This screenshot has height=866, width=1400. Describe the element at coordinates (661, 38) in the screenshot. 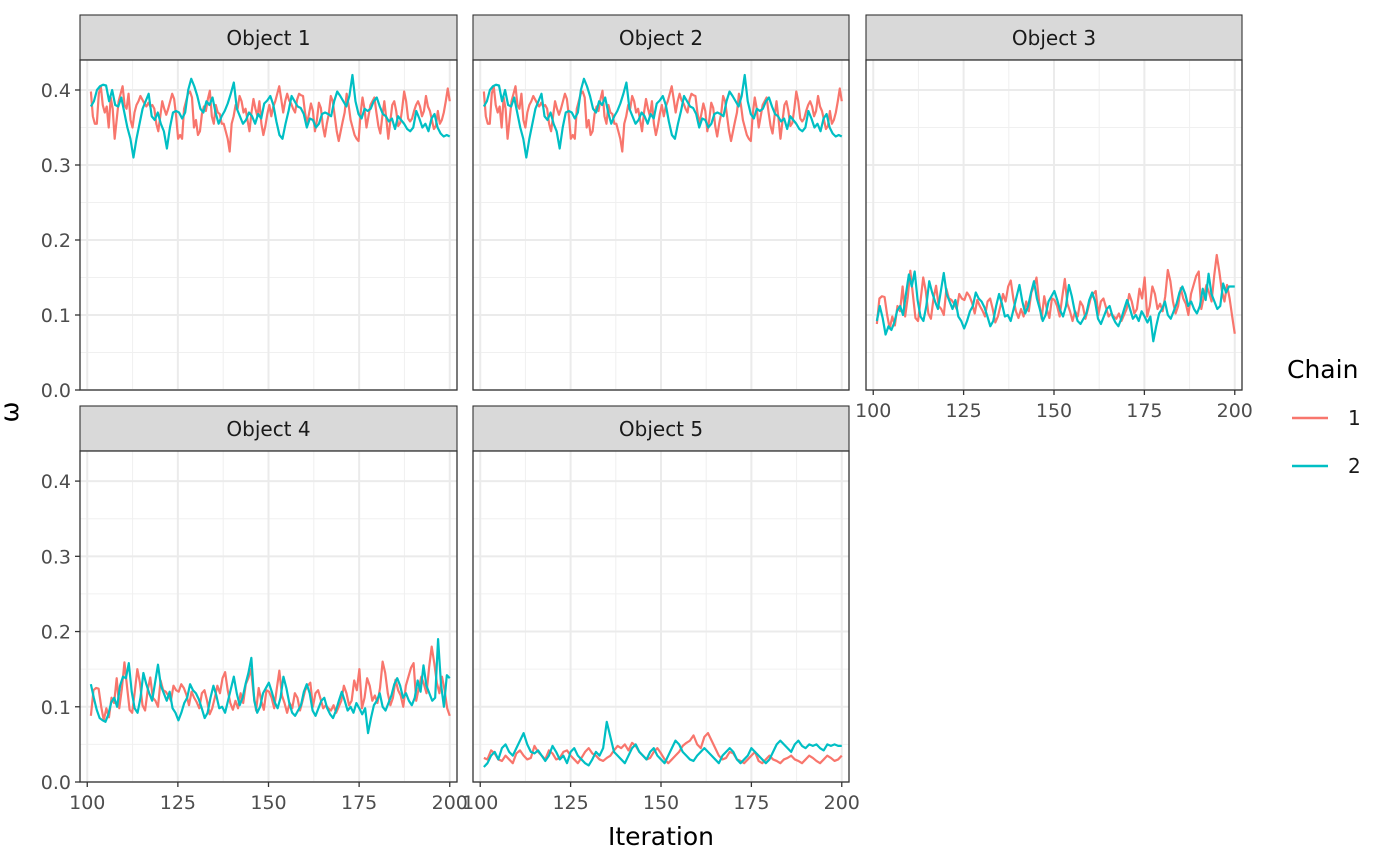

I see `facet-strip-label: Object 2` at that location.